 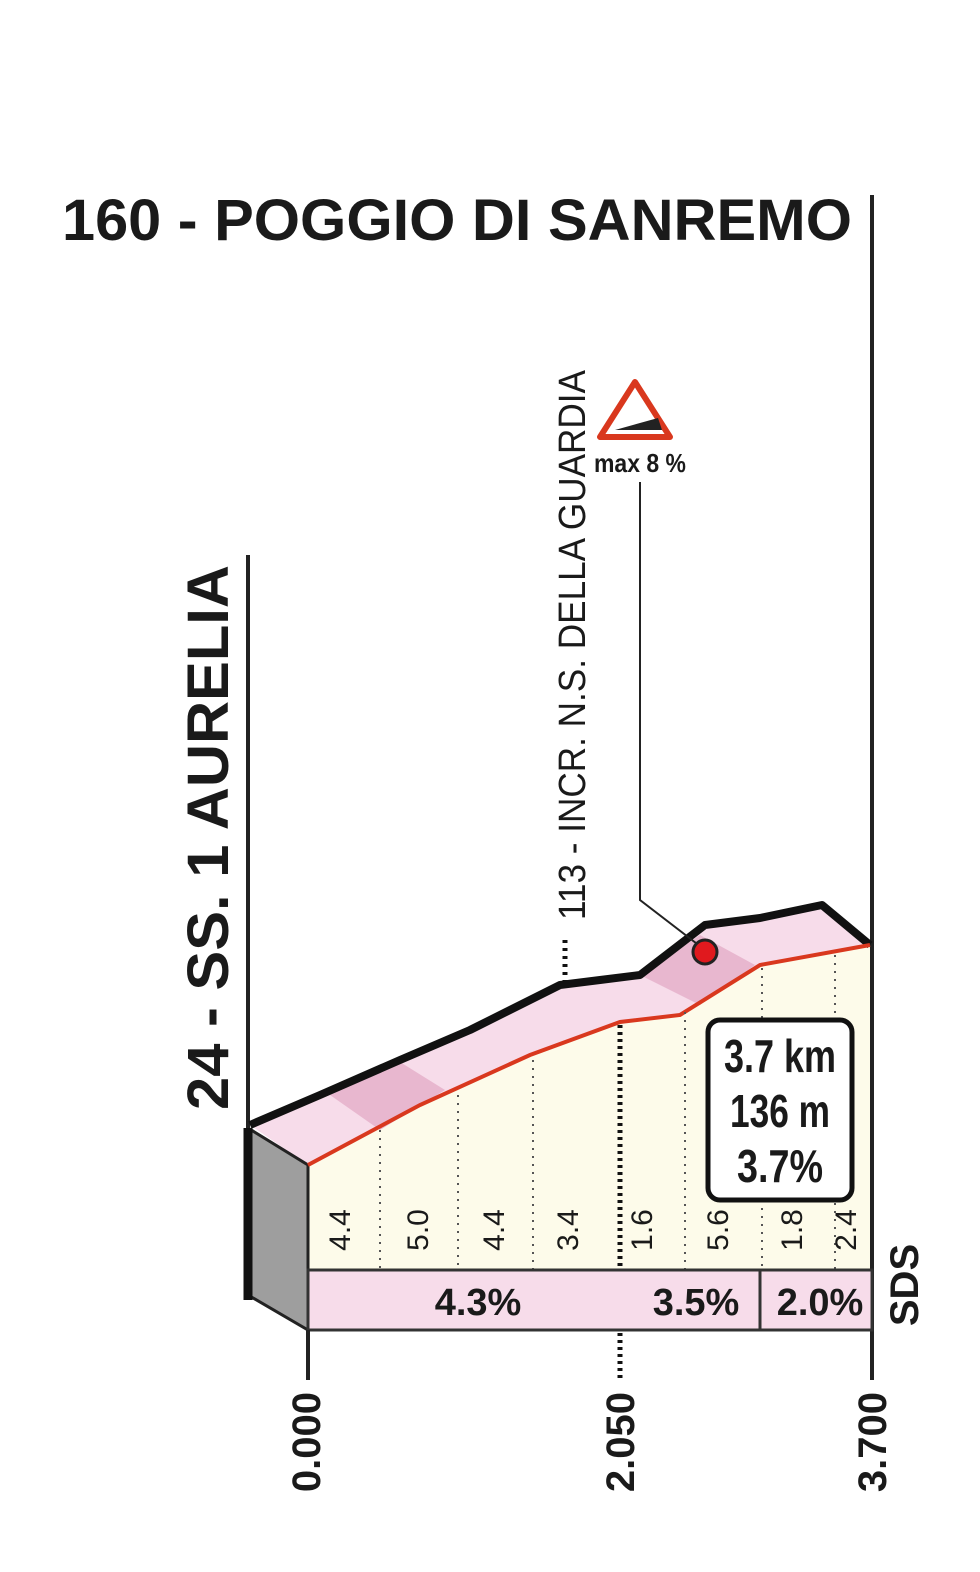 I want to click on summary-gradient: 3.7%, so click(x=780, y=1166).